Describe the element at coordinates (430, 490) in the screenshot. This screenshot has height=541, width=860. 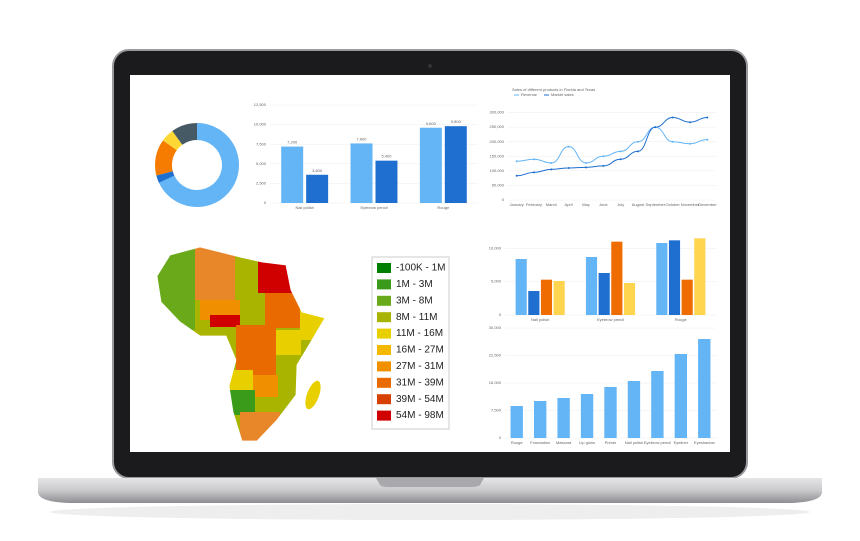
I see `laptop-base` at that location.